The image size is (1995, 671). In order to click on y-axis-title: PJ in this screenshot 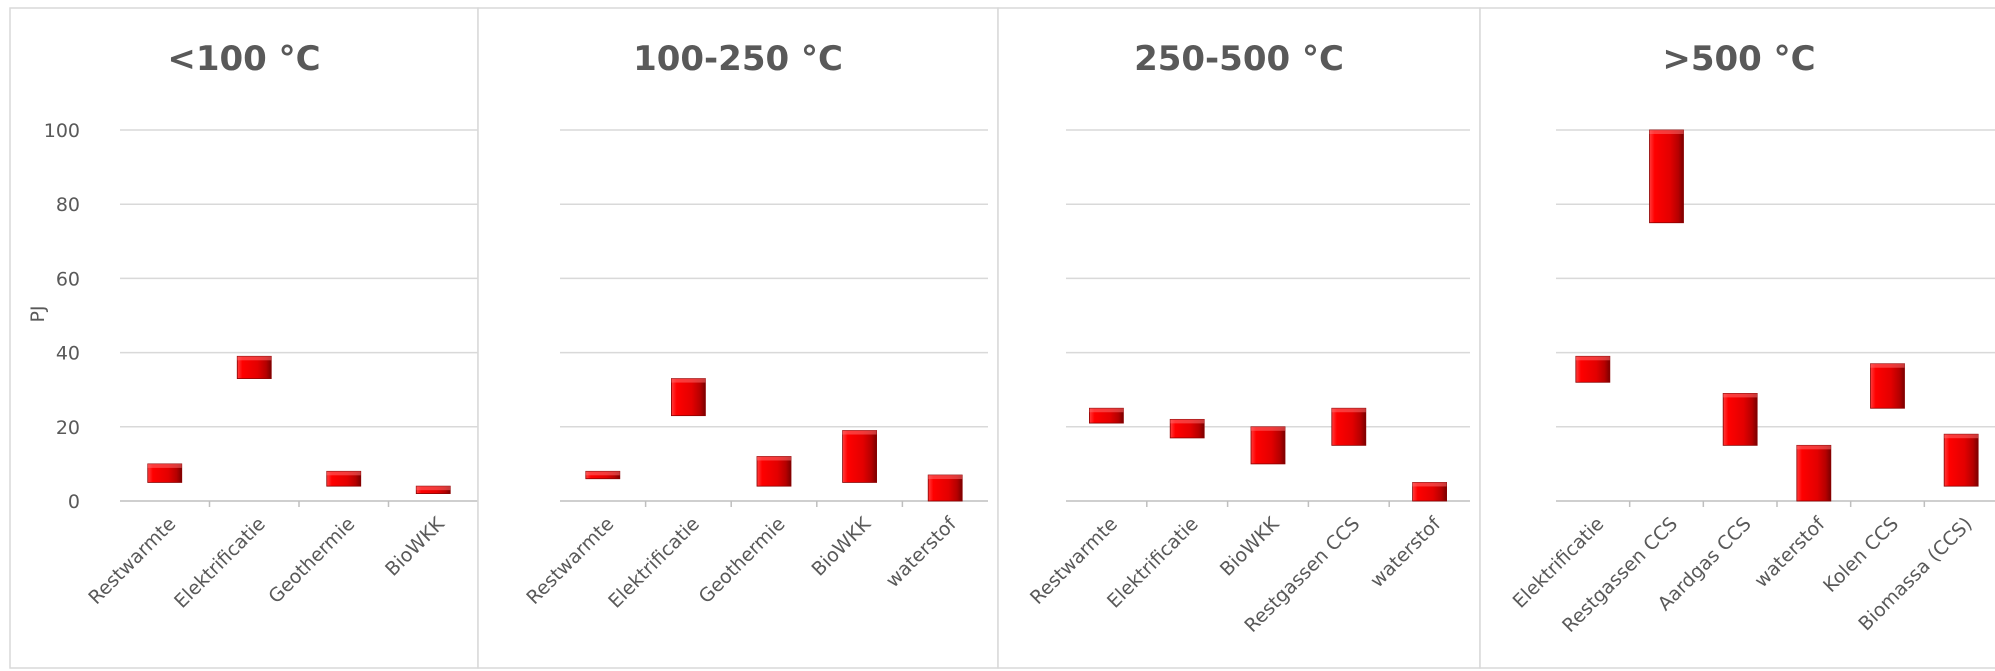, I will do `click(38, 313)`.